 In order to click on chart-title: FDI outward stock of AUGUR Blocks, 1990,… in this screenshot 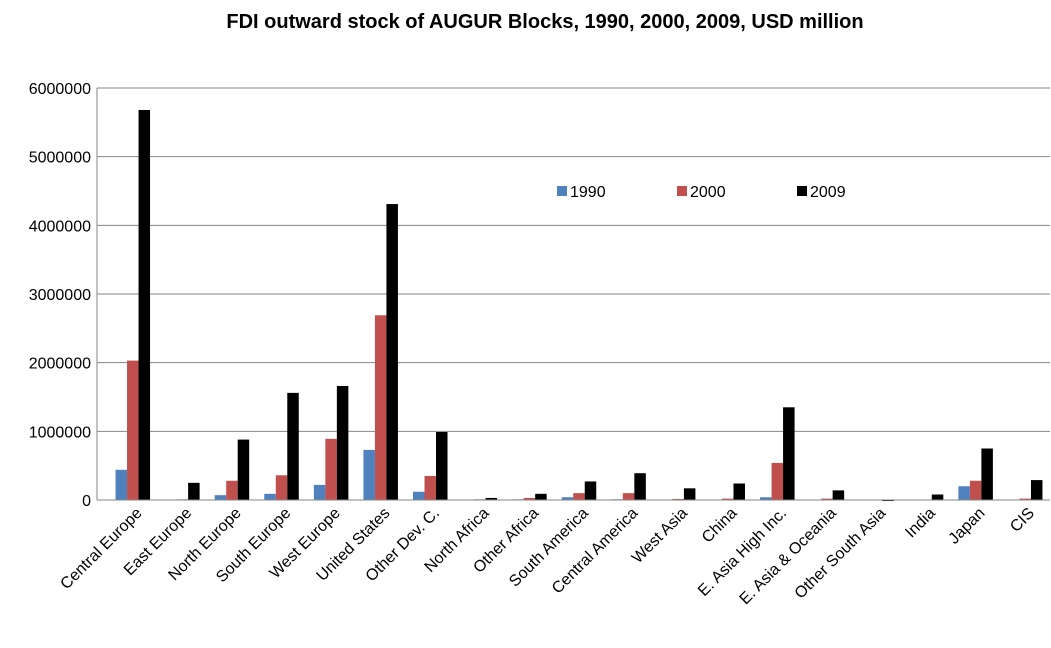, I will do `click(544, 22)`.